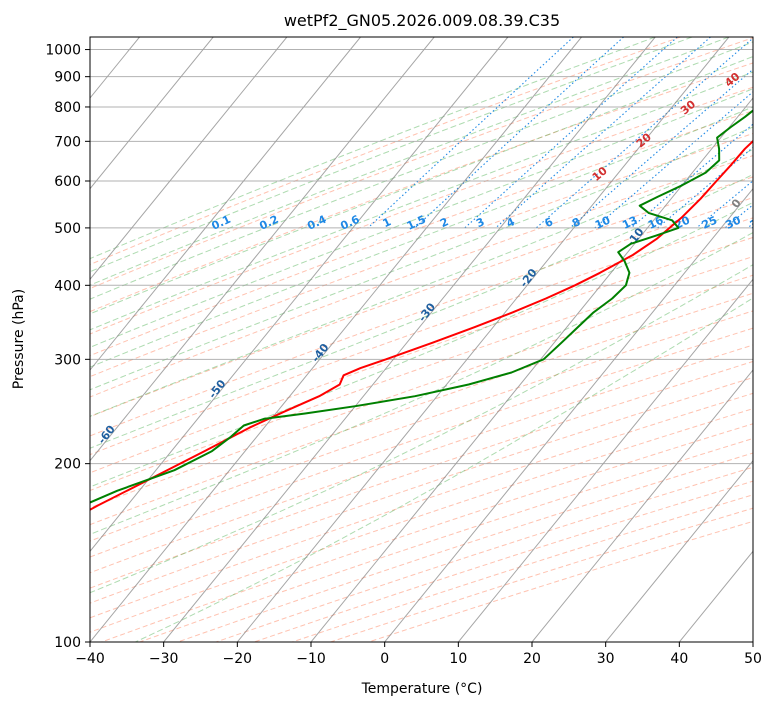 The image size is (775, 708). I want to click on y-tick-label: 400, so click(67, 286).